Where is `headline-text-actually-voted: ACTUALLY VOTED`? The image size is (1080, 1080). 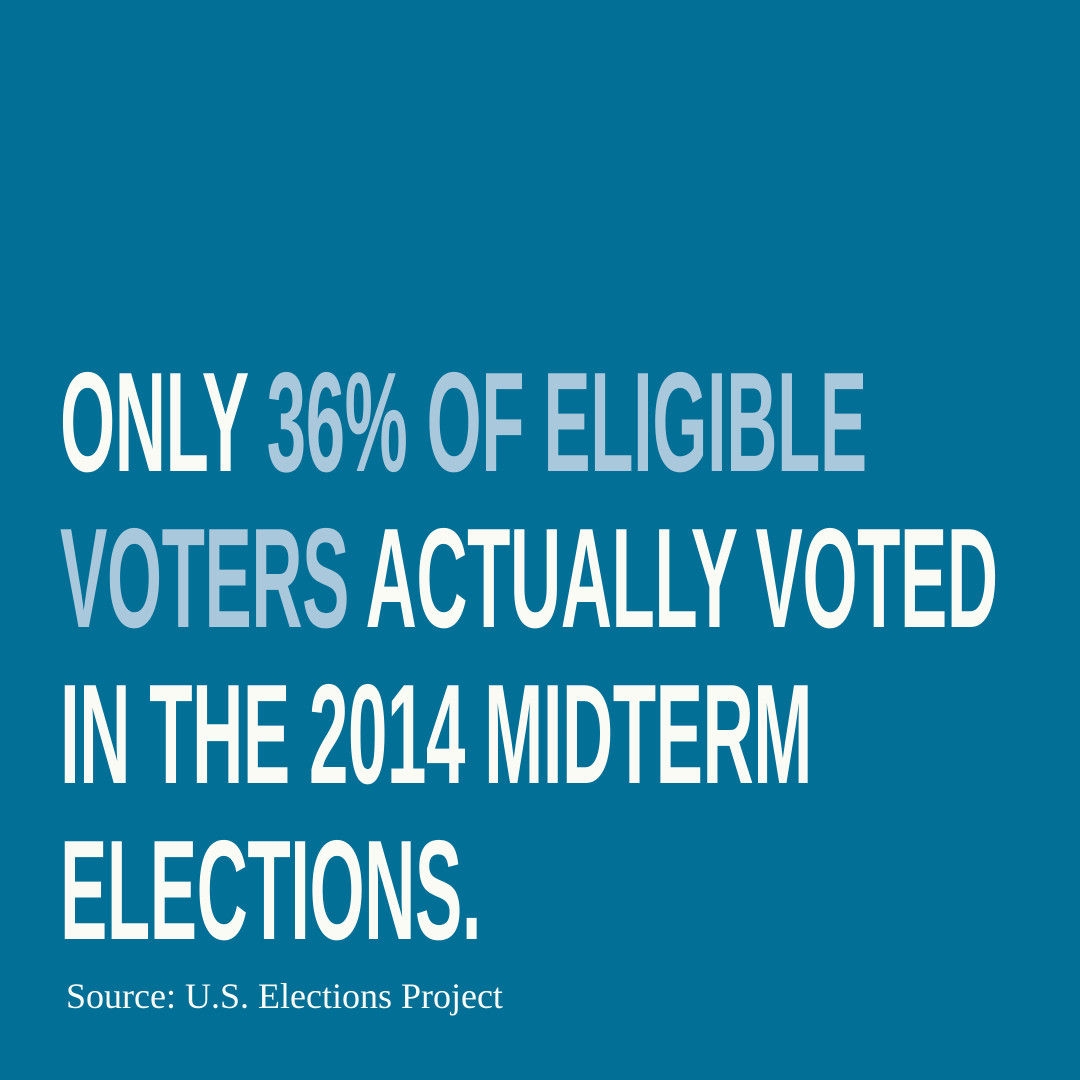
headline-text-actually-voted: ACTUALLY VOTED is located at coordinates (673, 578).